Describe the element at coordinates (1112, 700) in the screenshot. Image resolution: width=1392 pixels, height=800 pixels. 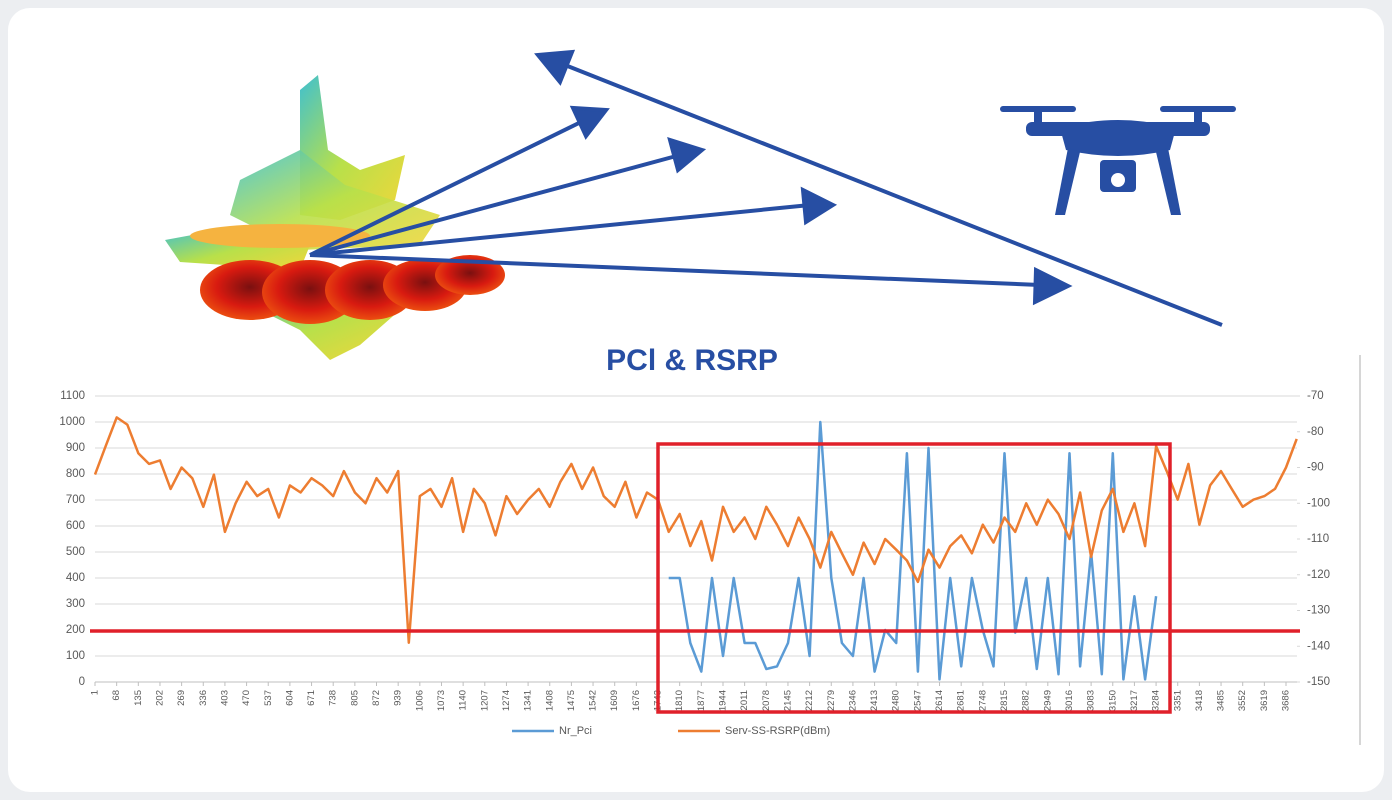
I see `x-tick-label: 3150` at that location.